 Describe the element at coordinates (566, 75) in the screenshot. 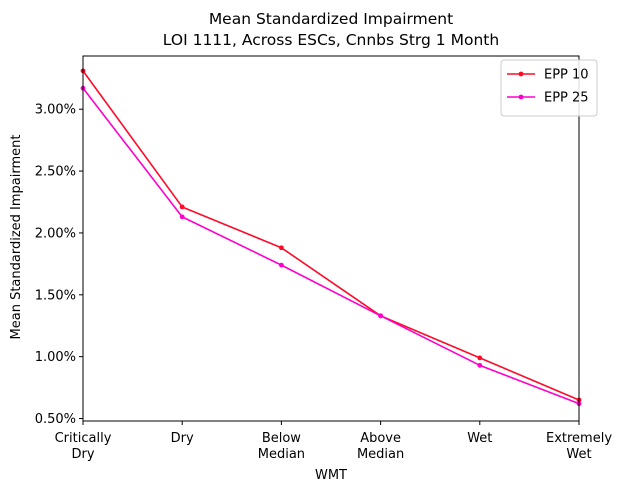

I see `legend-label: EPP 10` at that location.